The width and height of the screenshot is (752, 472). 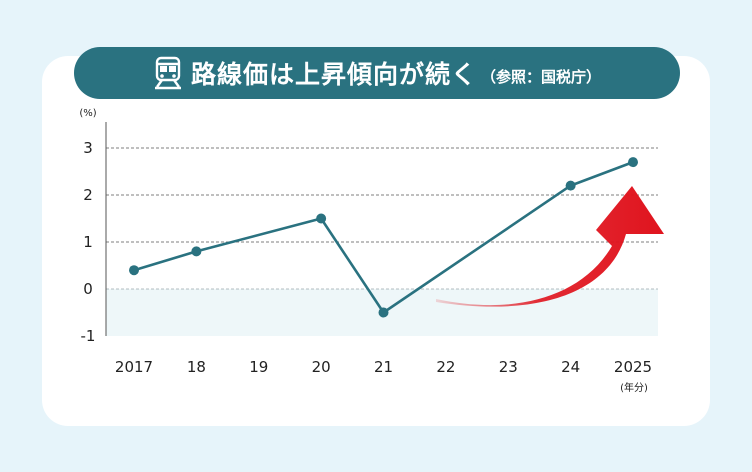 I want to click on x-tick-label: 19, so click(x=258, y=367).